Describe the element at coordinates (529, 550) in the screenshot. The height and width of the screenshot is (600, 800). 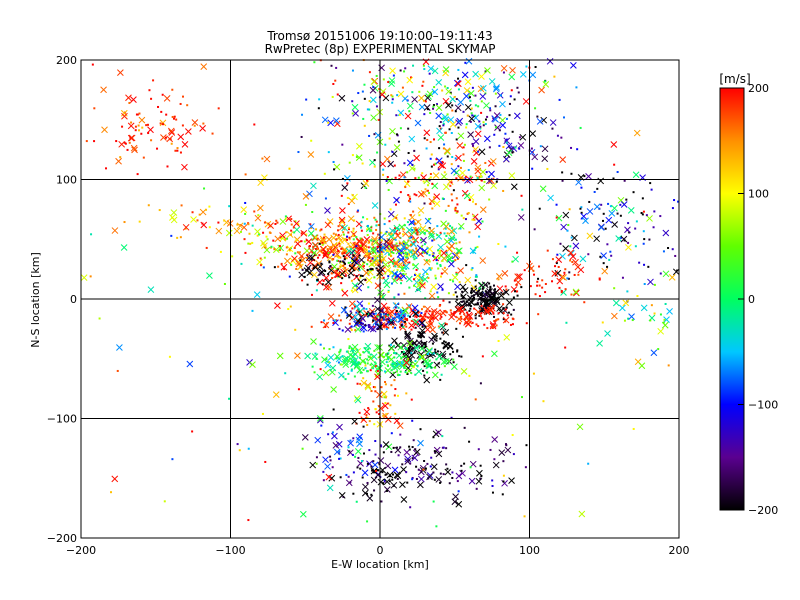
I see `x-tick-label: 100` at that location.